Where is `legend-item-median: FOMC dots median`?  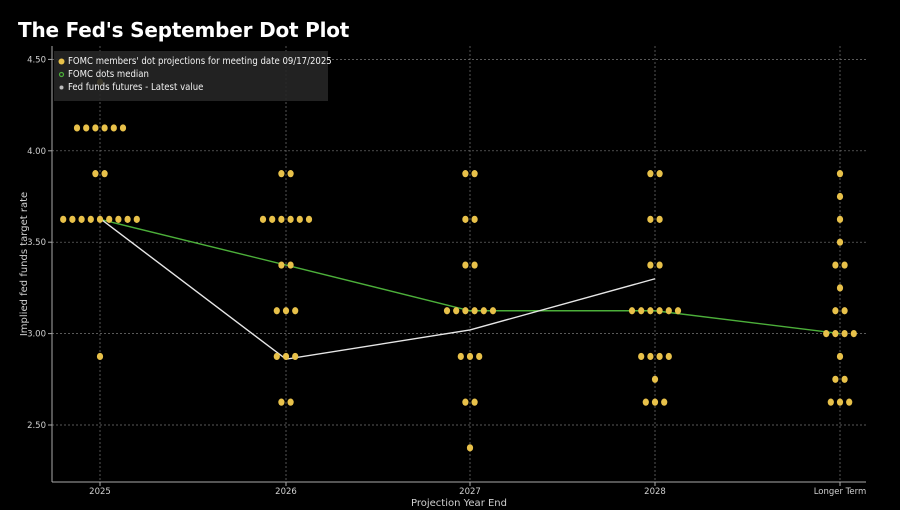 legend-item-median: FOMC dots median is located at coordinates (103, 74).